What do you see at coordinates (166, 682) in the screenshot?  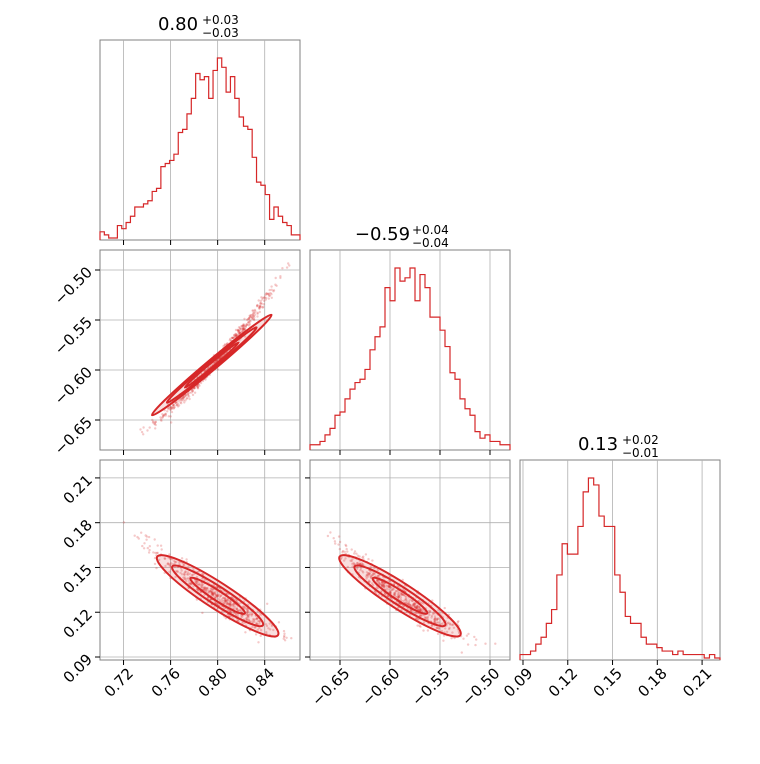 I see `x-tick-label: 0.76` at bounding box center [166, 682].